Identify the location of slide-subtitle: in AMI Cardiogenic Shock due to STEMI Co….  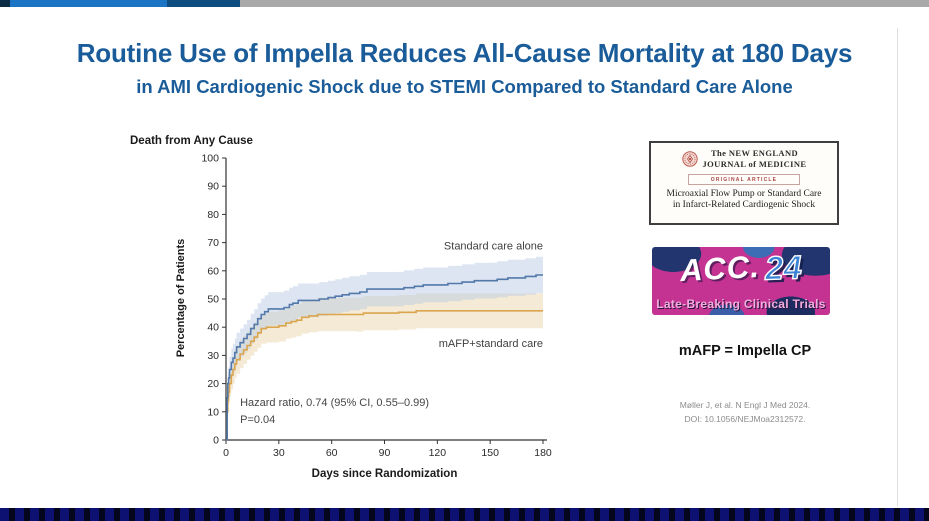
(464, 86).